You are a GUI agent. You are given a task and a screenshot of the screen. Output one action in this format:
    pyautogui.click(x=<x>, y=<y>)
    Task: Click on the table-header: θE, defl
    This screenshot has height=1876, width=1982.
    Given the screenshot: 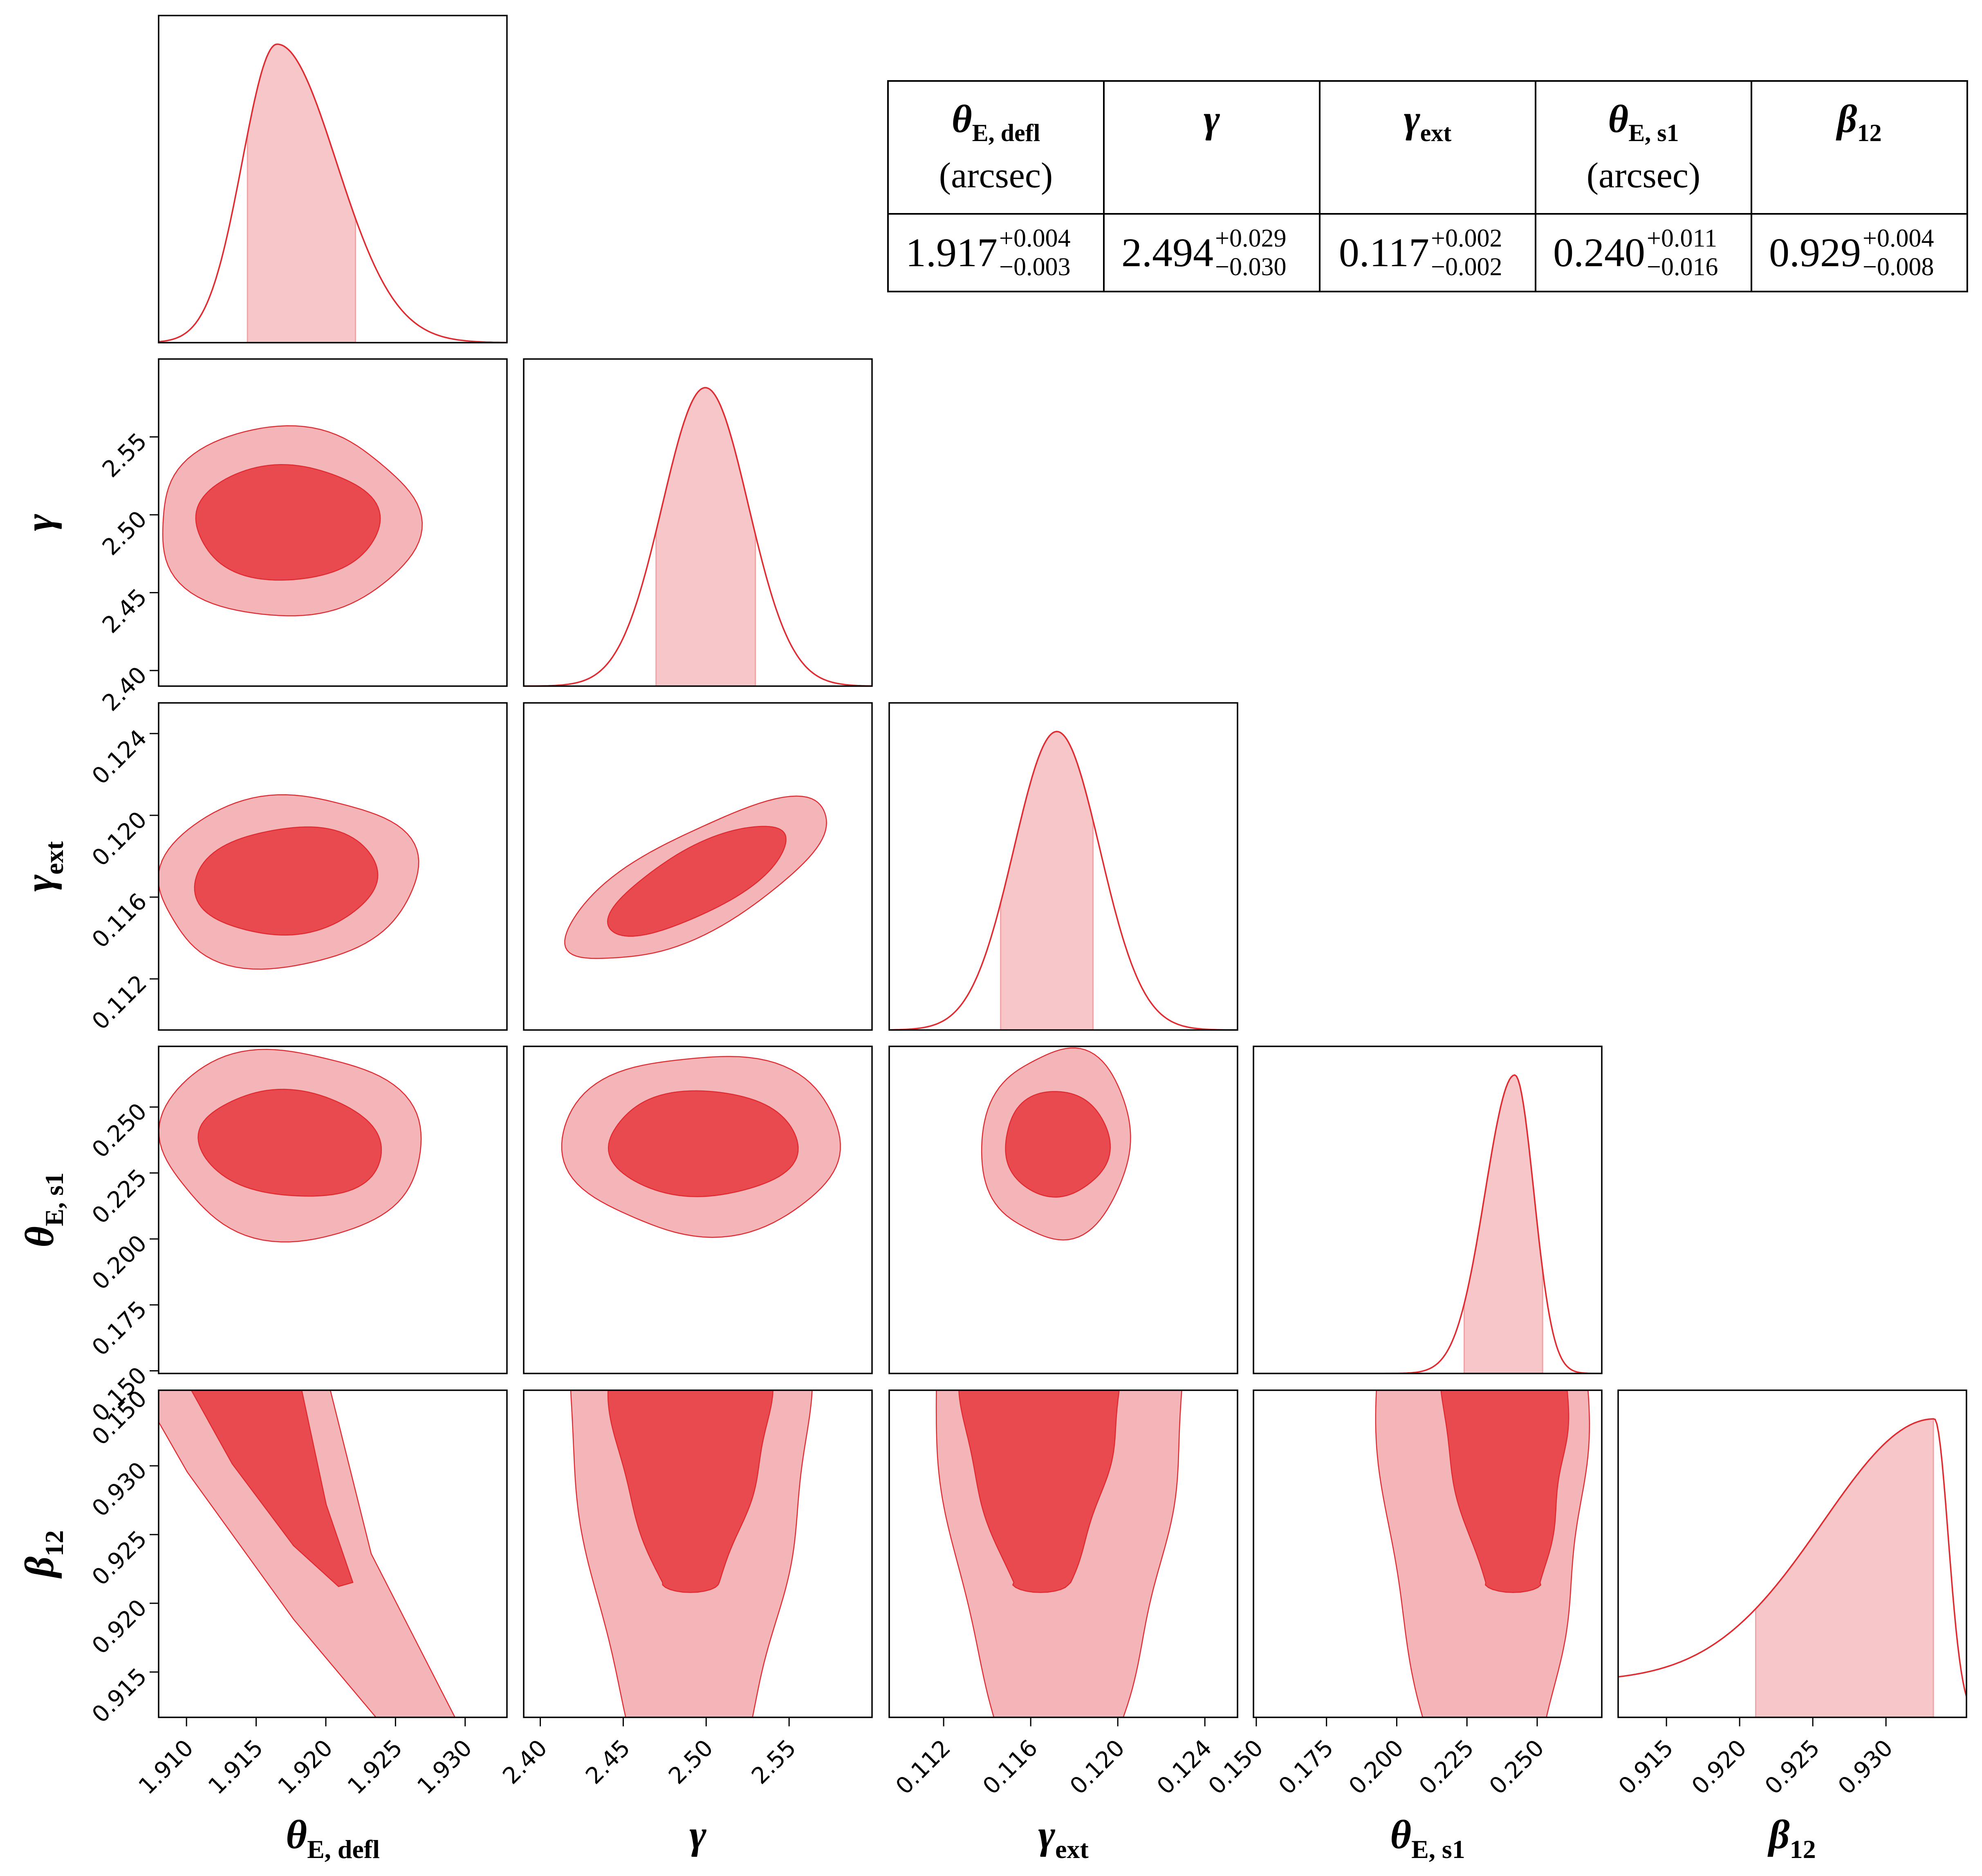 What is the action you would take?
    pyautogui.click(x=996, y=121)
    